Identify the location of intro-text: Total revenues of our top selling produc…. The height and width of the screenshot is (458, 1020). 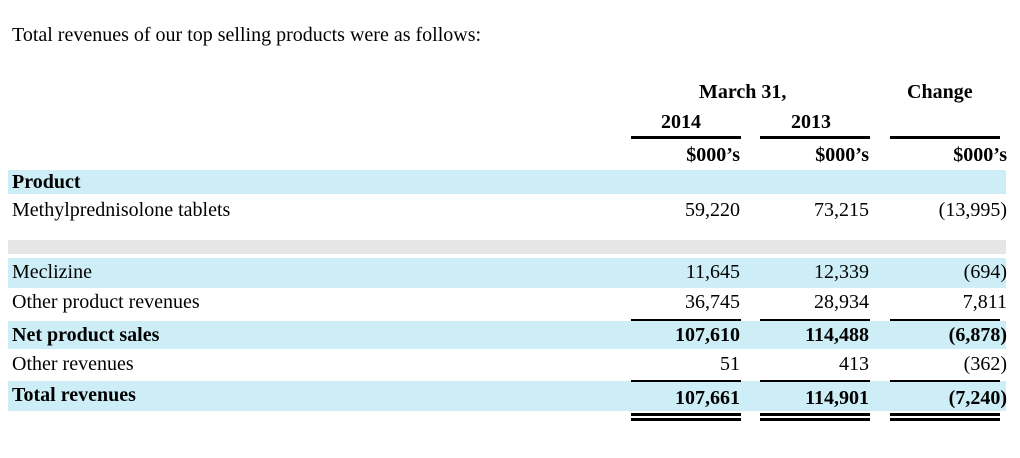
(247, 35).